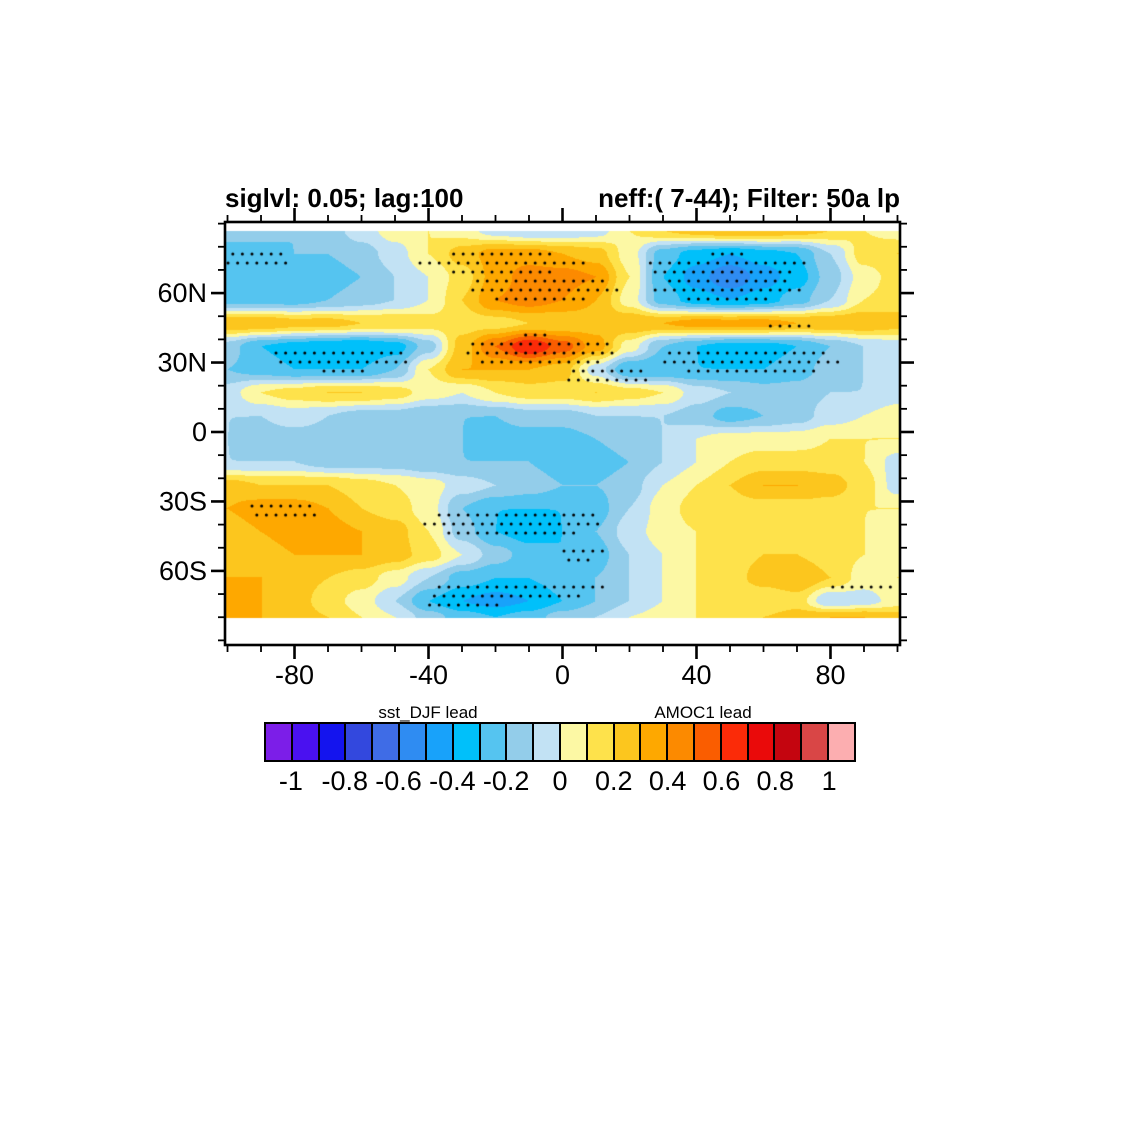 The height and width of the screenshot is (1126, 1125). Describe the element at coordinates (183, 501) in the screenshot. I see `y-tick-label: 30S` at that location.